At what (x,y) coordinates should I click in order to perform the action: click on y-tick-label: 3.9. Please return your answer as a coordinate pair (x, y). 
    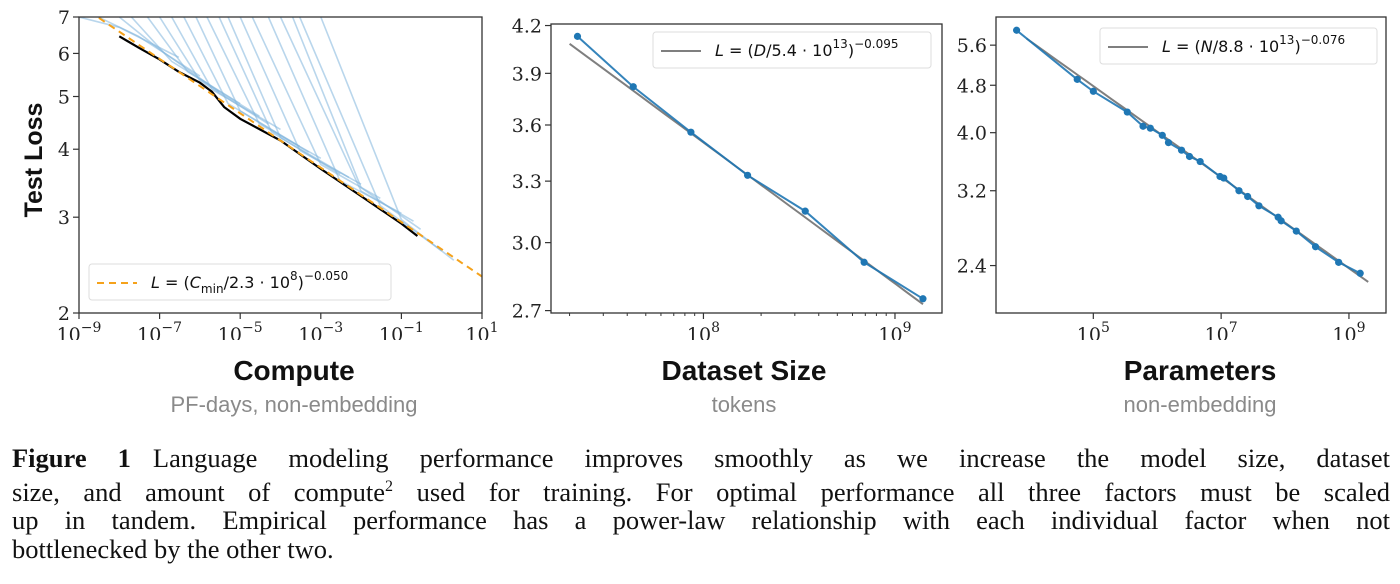
    Looking at the image, I should click on (527, 74).